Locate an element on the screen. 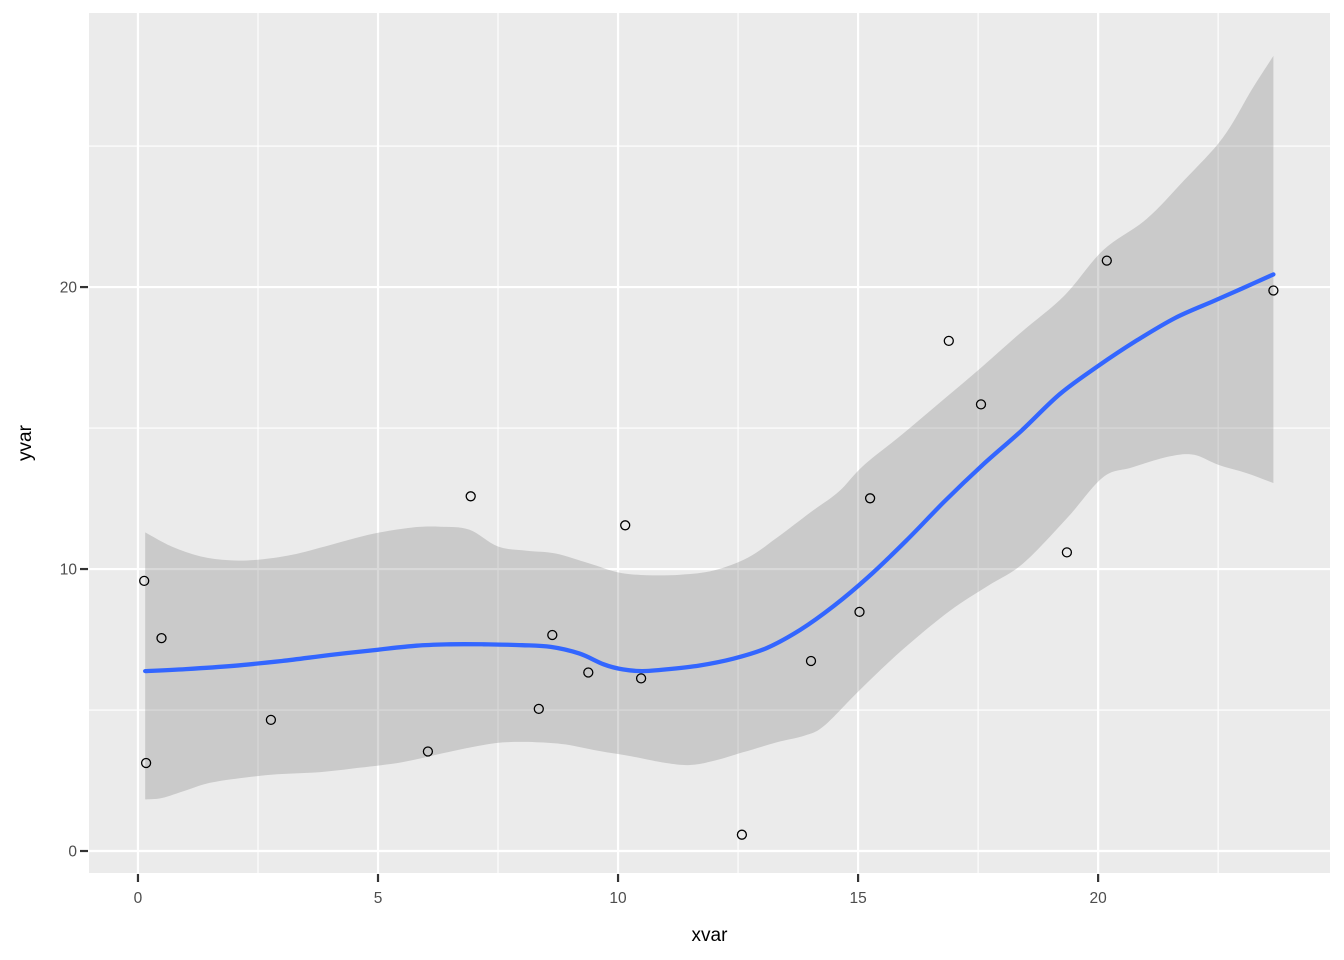 Image resolution: width=1344 pixels, height=960 pixels. y-tick-label: 0 is located at coordinates (72, 852).